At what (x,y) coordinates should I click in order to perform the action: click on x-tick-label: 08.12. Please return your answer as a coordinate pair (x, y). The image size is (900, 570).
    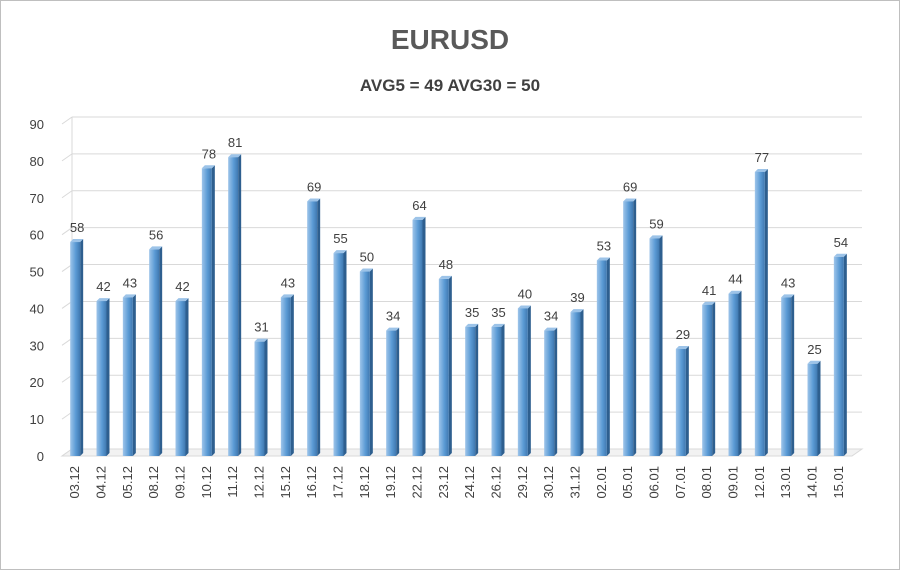
    Looking at the image, I should click on (153, 482).